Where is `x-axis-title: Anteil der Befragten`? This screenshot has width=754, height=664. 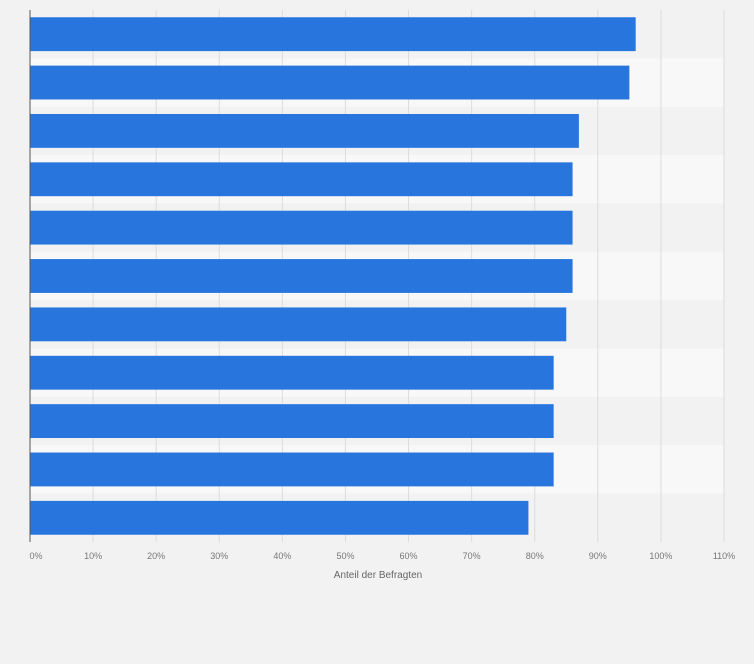 x-axis-title: Anteil der Befragten is located at coordinates (378, 575).